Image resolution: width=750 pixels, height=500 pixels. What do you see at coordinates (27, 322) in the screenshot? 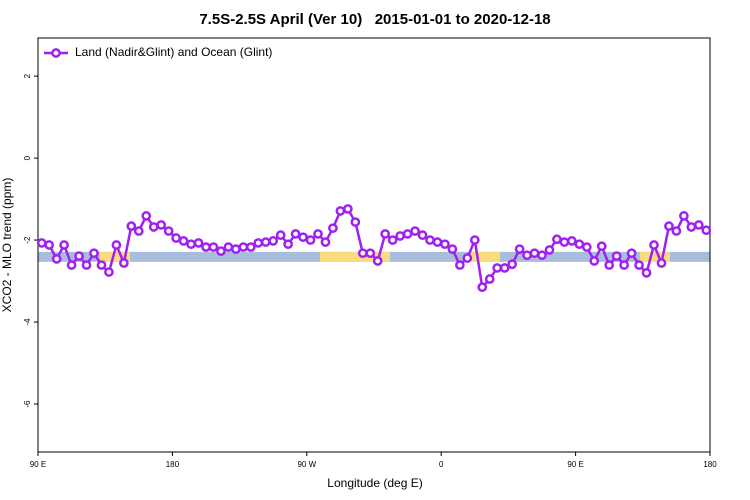
I see `y-tick-label: -4` at bounding box center [27, 322].